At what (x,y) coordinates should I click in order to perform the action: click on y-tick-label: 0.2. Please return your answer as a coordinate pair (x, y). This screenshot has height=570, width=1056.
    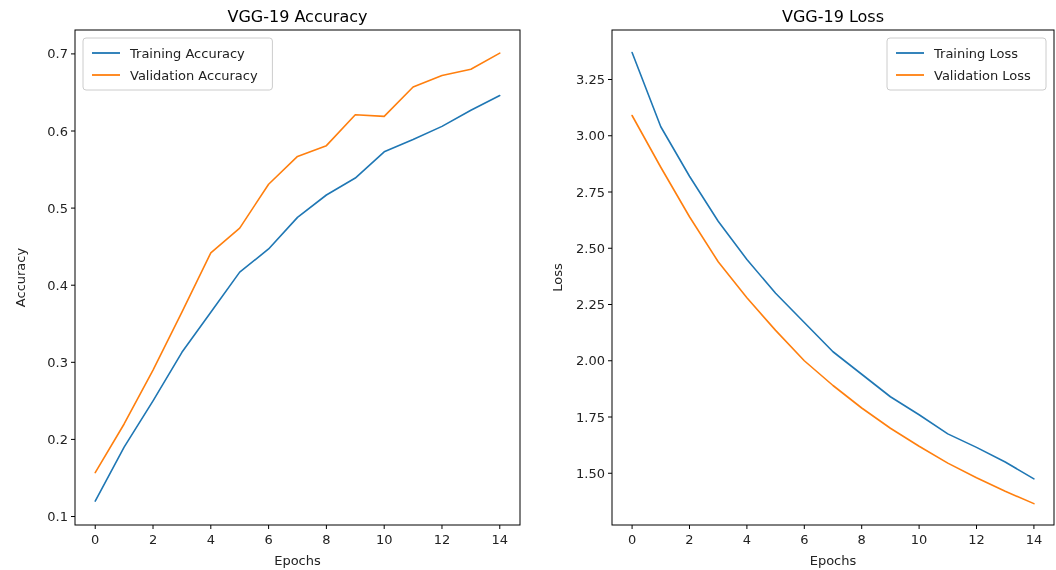
    Looking at the image, I should click on (57, 439).